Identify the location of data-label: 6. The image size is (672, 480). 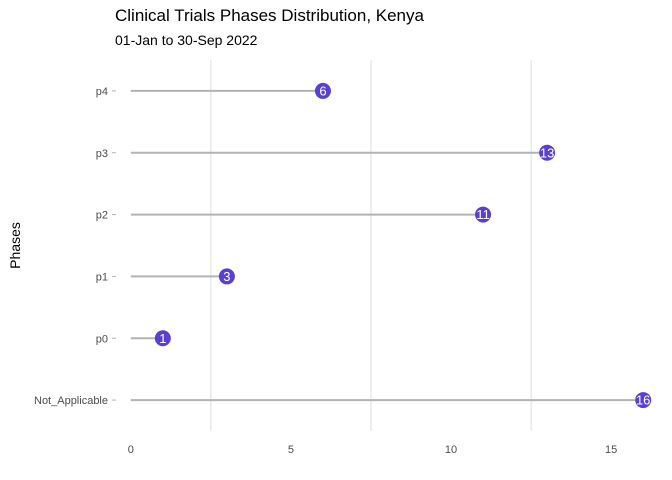
(322, 90).